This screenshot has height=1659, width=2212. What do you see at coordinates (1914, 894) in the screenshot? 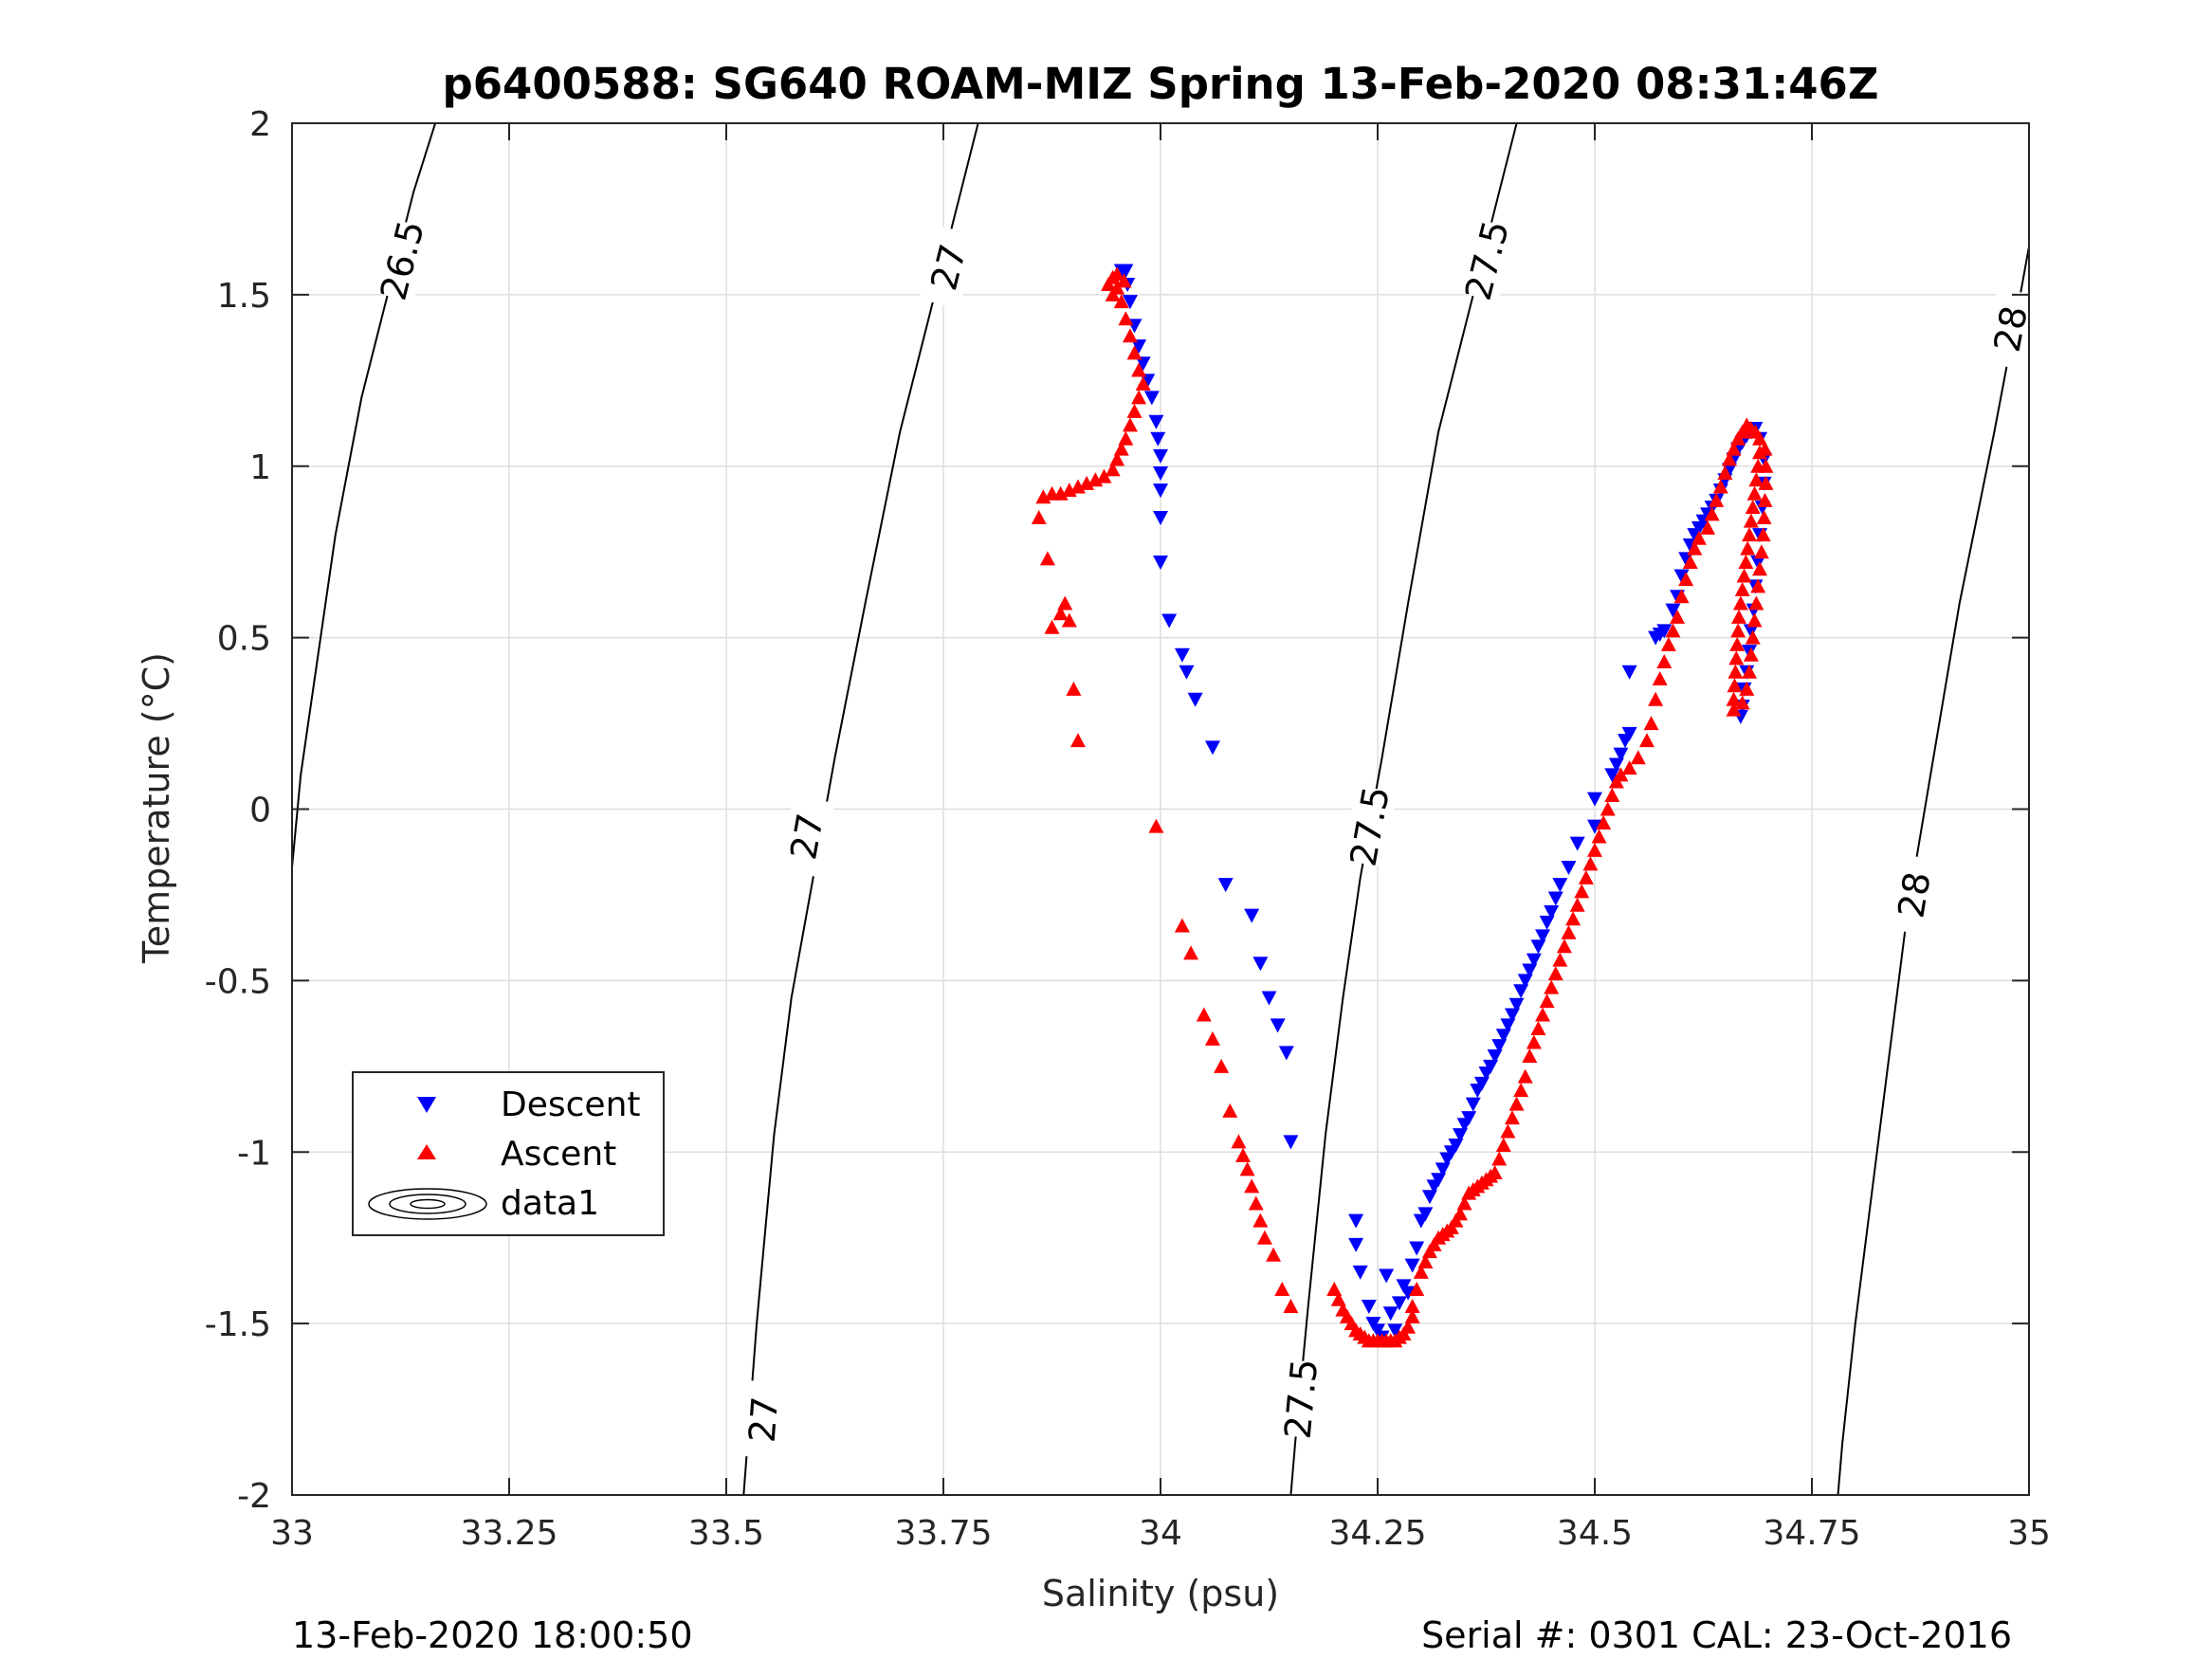
I see `contour-label-text: 28` at bounding box center [1914, 894].